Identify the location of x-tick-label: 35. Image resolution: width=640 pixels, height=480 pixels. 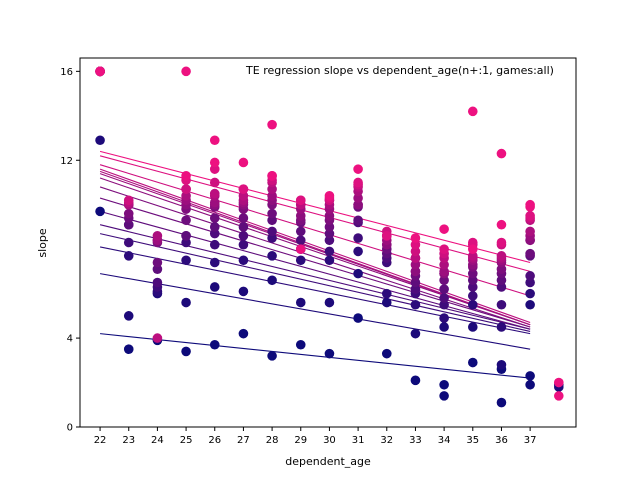
(472, 440).